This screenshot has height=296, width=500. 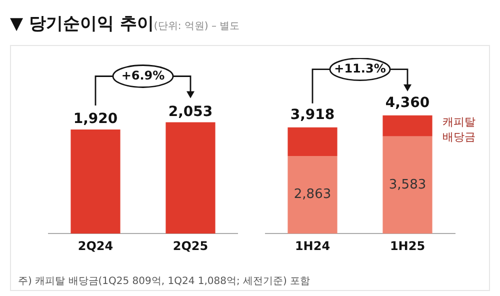 I want to click on data-label: 2,863, so click(x=313, y=194).